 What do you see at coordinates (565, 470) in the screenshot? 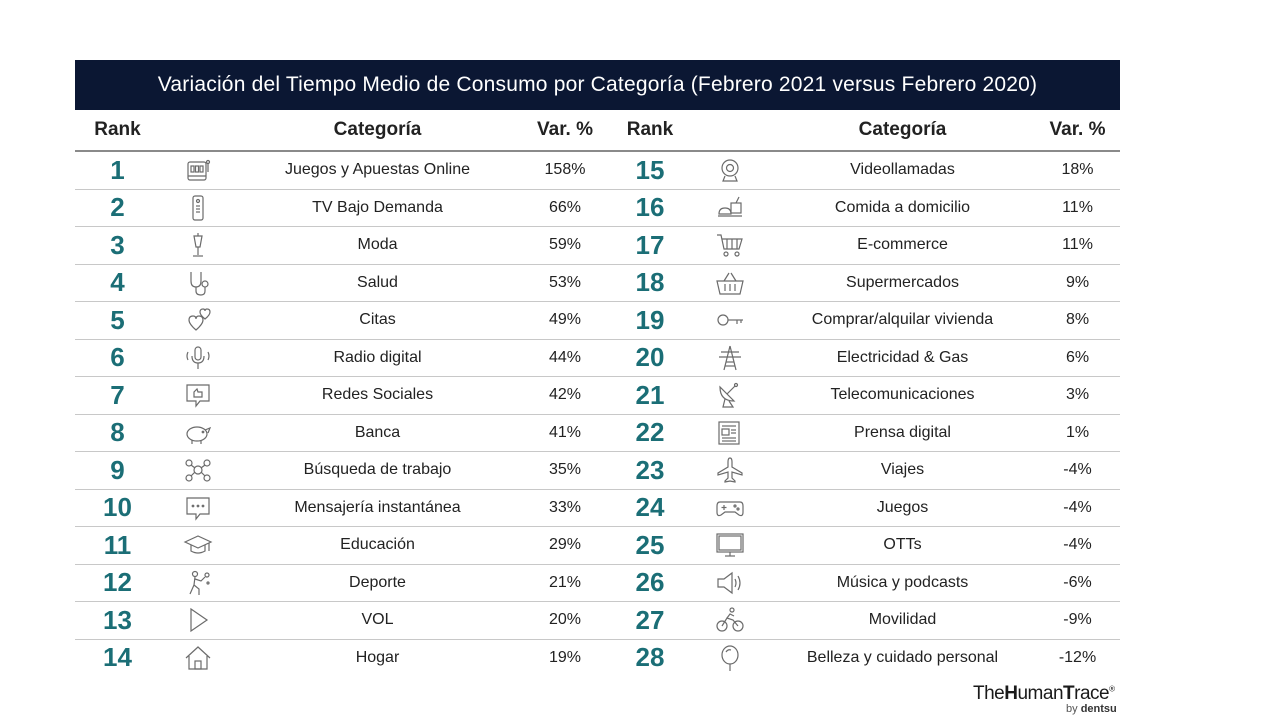
I see `var-value: 35%` at bounding box center [565, 470].